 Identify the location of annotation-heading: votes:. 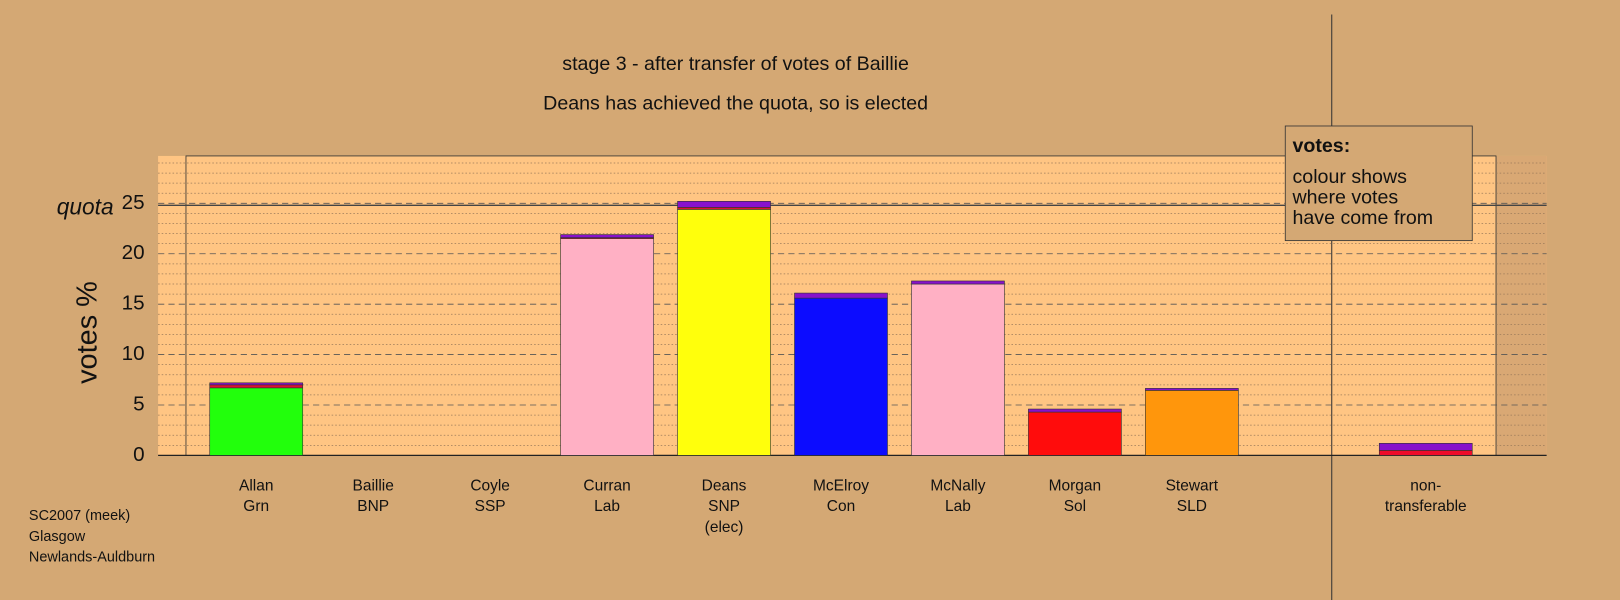
(1321, 146).